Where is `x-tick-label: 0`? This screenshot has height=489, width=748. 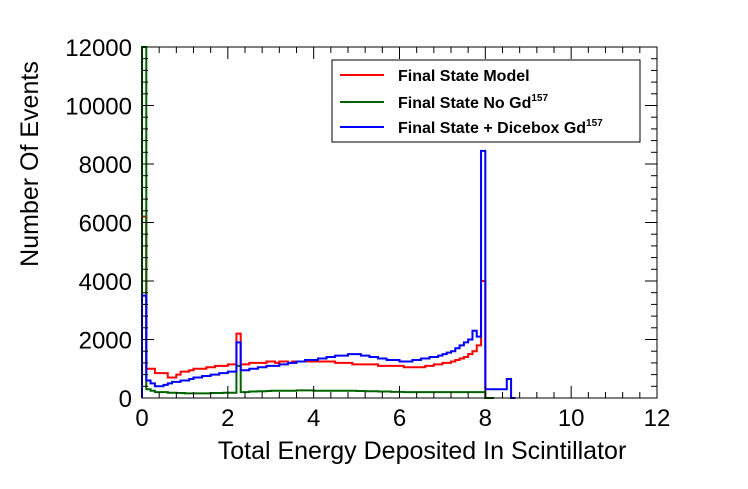
x-tick-label: 0 is located at coordinates (141, 418).